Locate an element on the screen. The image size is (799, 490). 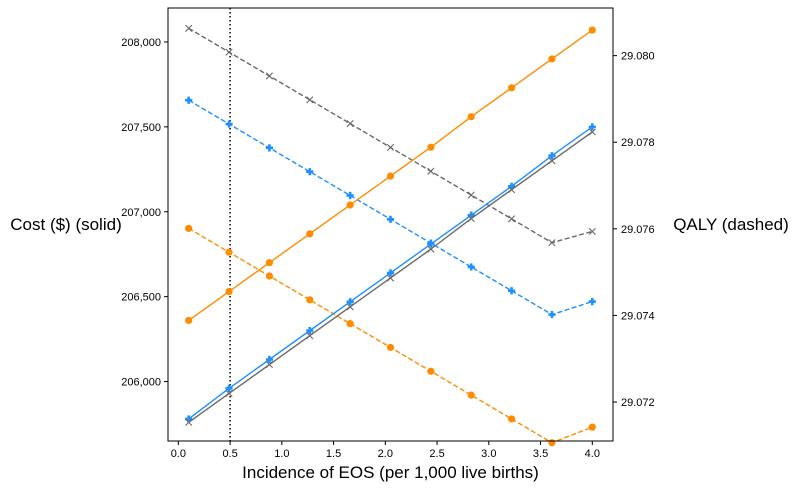
y-right-tick-label: 29.080 is located at coordinates (638, 57).